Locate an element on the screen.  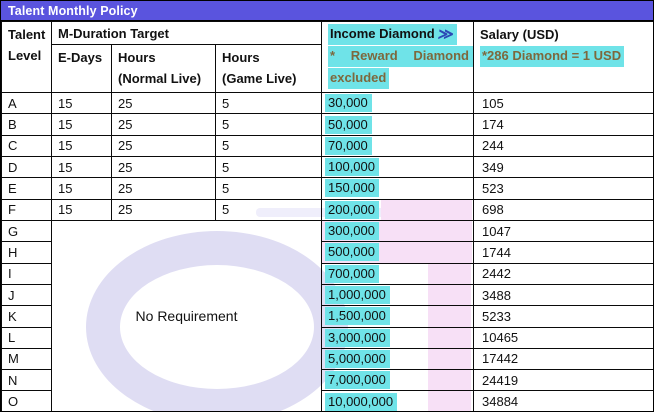
col-header-salary: Salary (USD) *286 Diamond = 1 USD is located at coordinates (563, 57).